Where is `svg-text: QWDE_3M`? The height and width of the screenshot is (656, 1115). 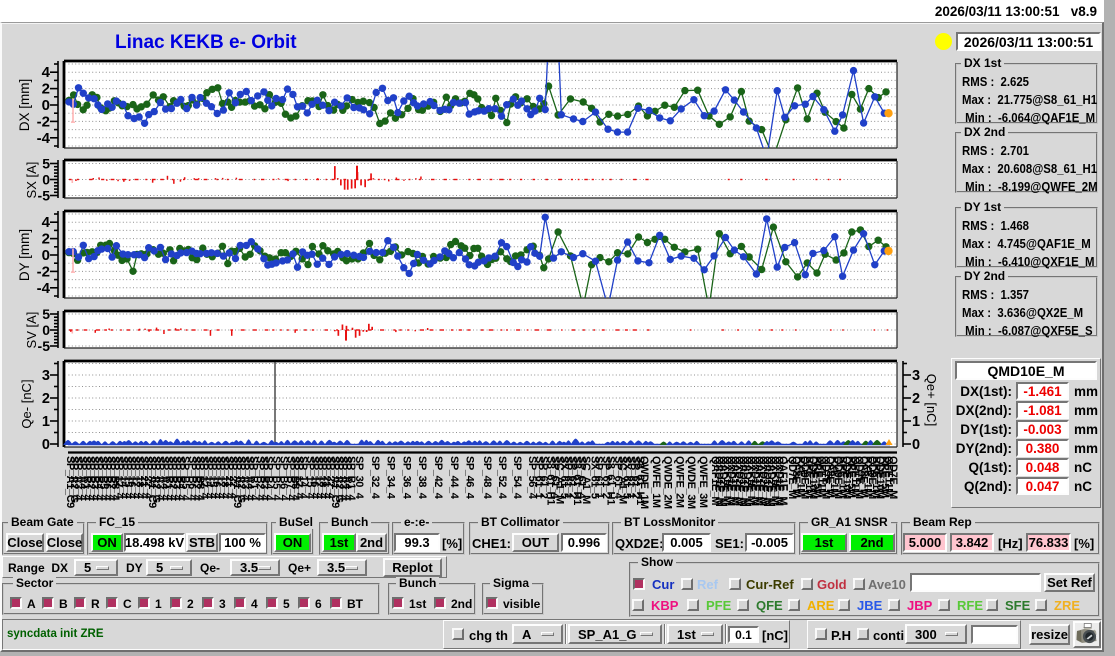 svg-text: QWDE_3M is located at coordinates (691, 482).